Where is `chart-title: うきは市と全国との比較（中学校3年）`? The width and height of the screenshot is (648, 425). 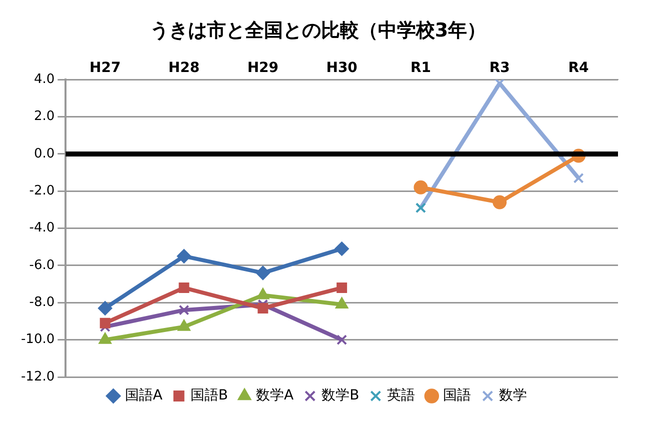
chart-title: うきは市と全国との比較（中学校3年） is located at coordinates (318, 30).